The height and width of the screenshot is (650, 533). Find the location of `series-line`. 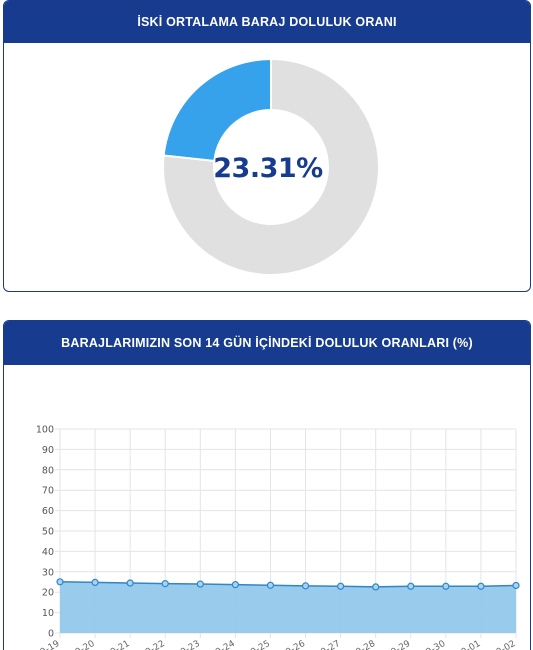

series-line is located at coordinates (288, 584).